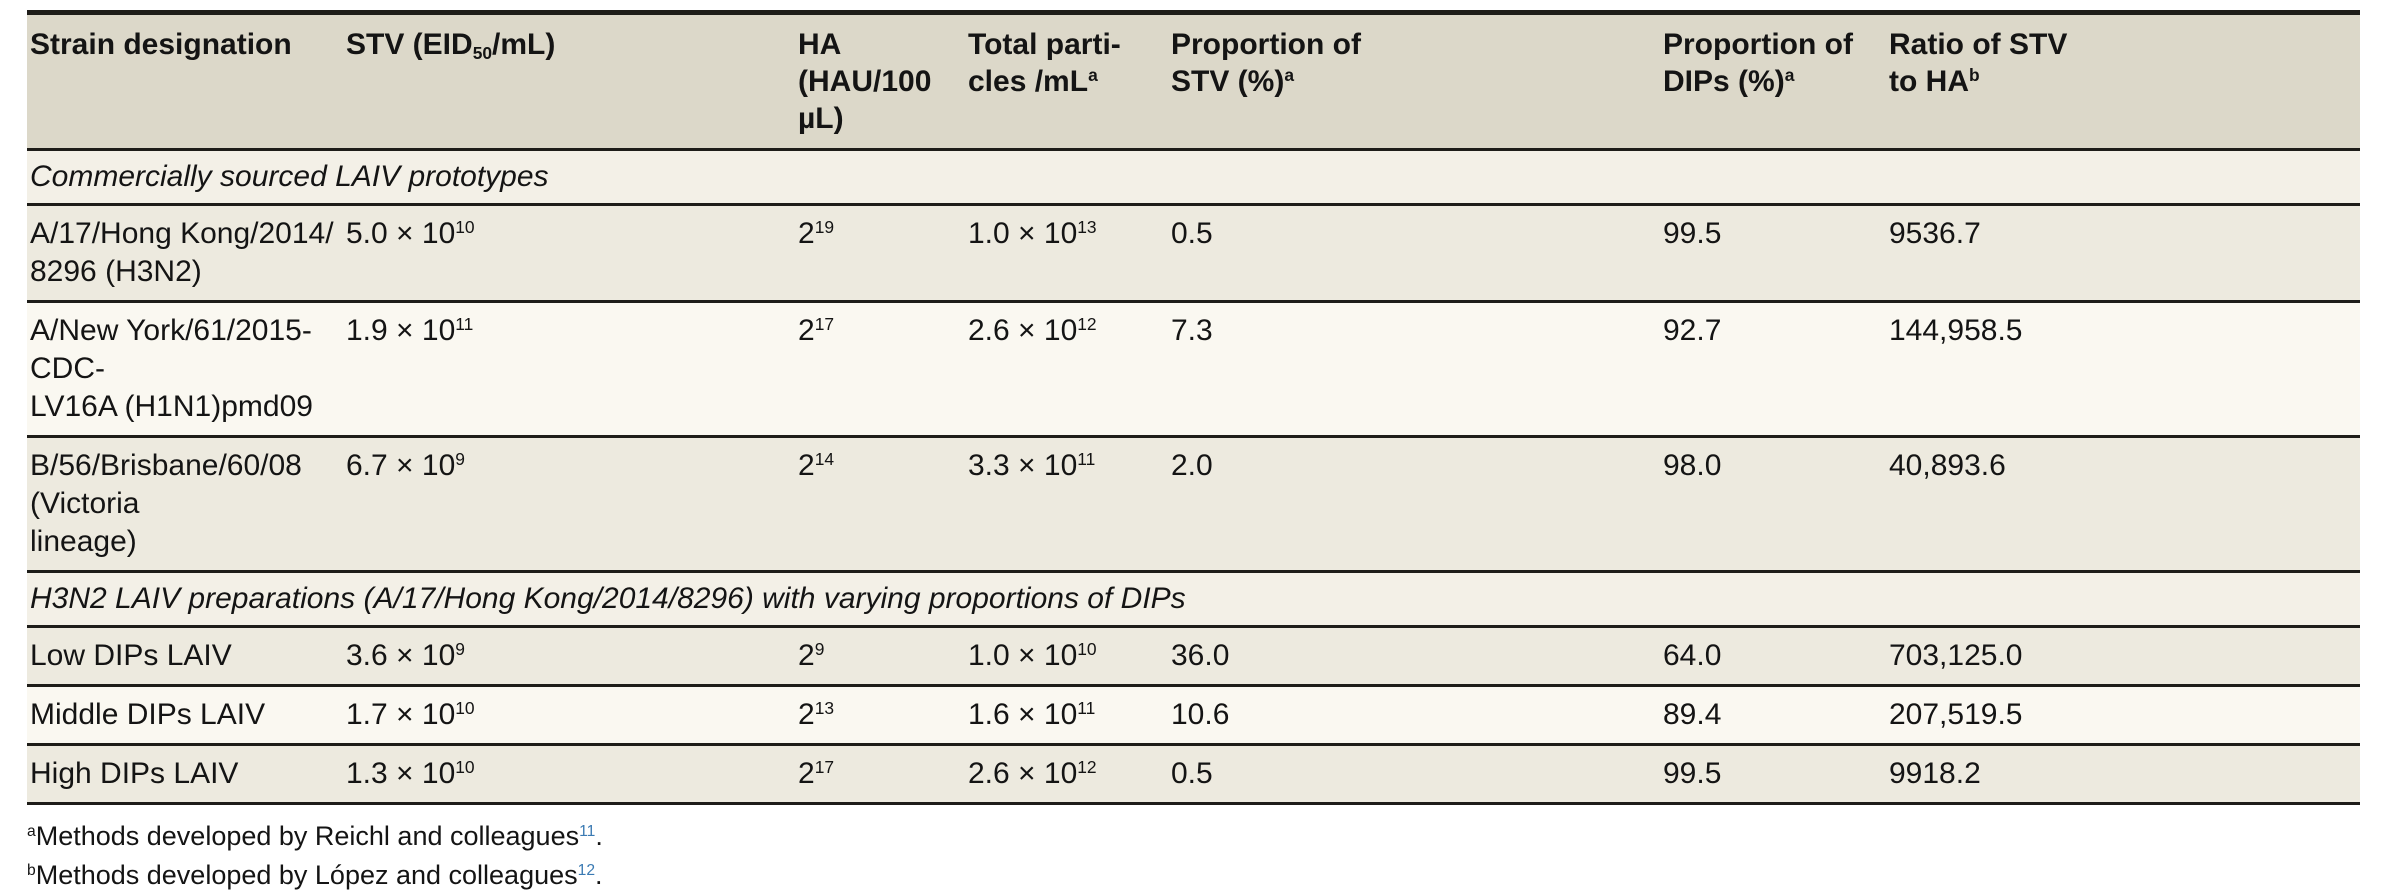 This screenshot has width=2388, height=895. What do you see at coordinates (185, 253) in the screenshot?
I see `cell-strain: A/17/Hong Kong/2014/ 8296 (H3N2)` at bounding box center [185, 253].